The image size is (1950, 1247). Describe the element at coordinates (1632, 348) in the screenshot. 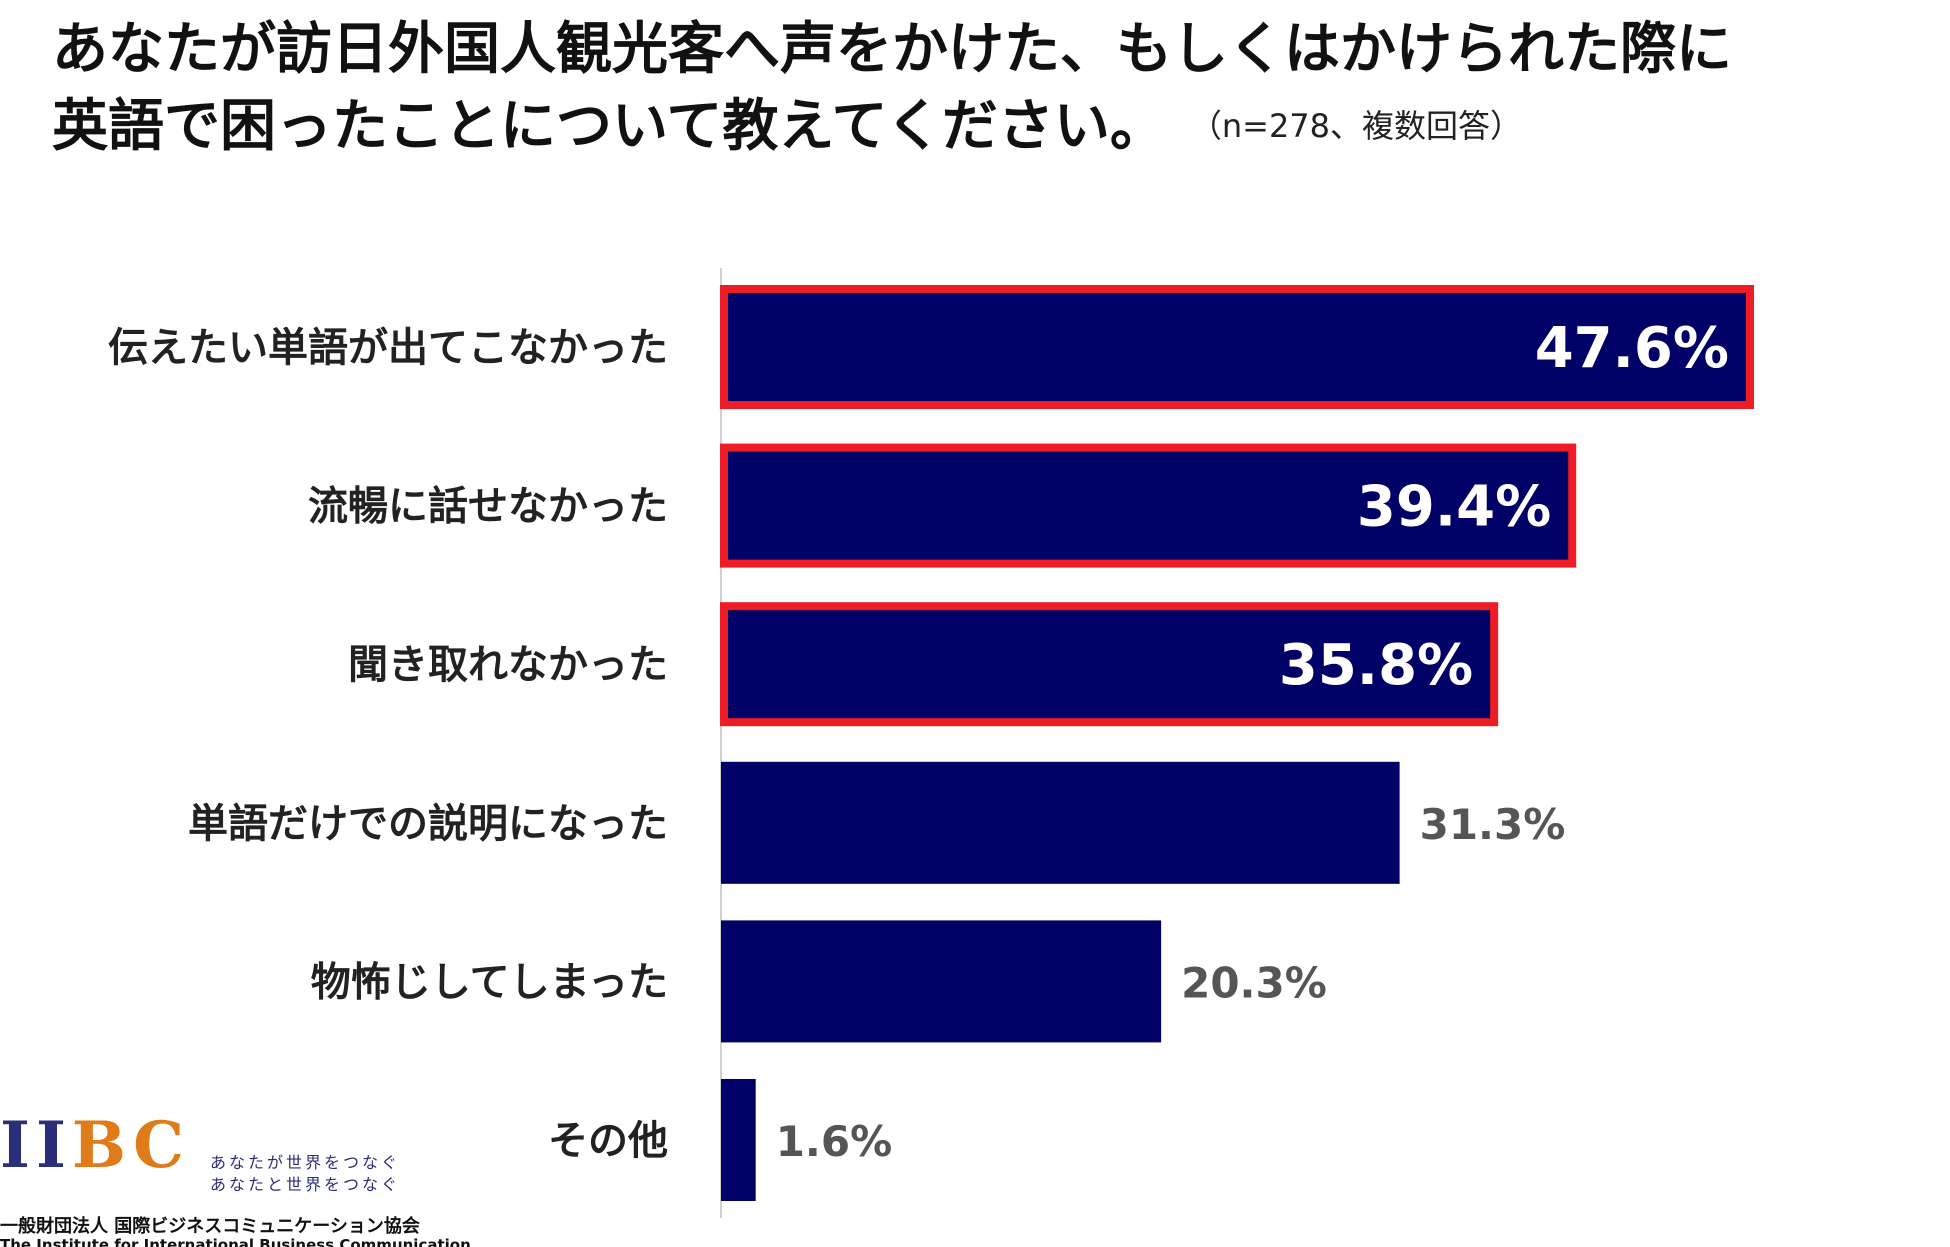

I see `data-label: 47.6%` at that location.